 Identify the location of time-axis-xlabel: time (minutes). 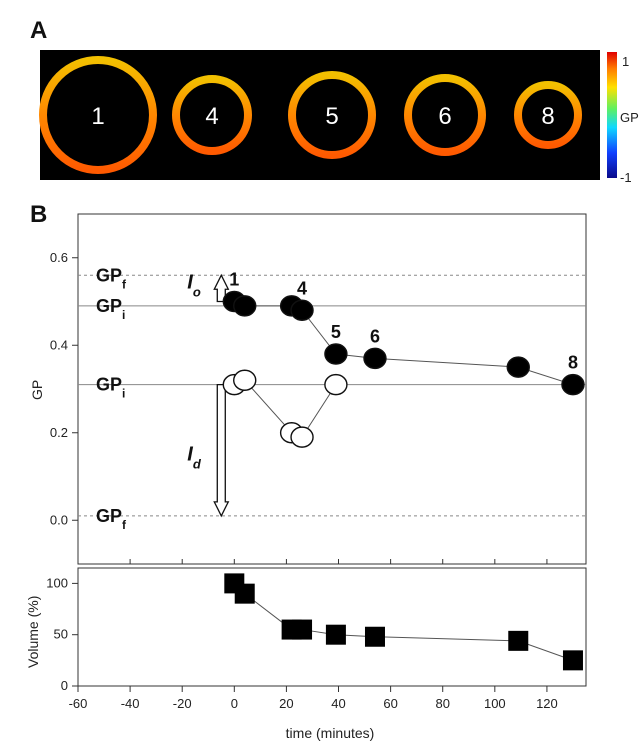
(330, 733).